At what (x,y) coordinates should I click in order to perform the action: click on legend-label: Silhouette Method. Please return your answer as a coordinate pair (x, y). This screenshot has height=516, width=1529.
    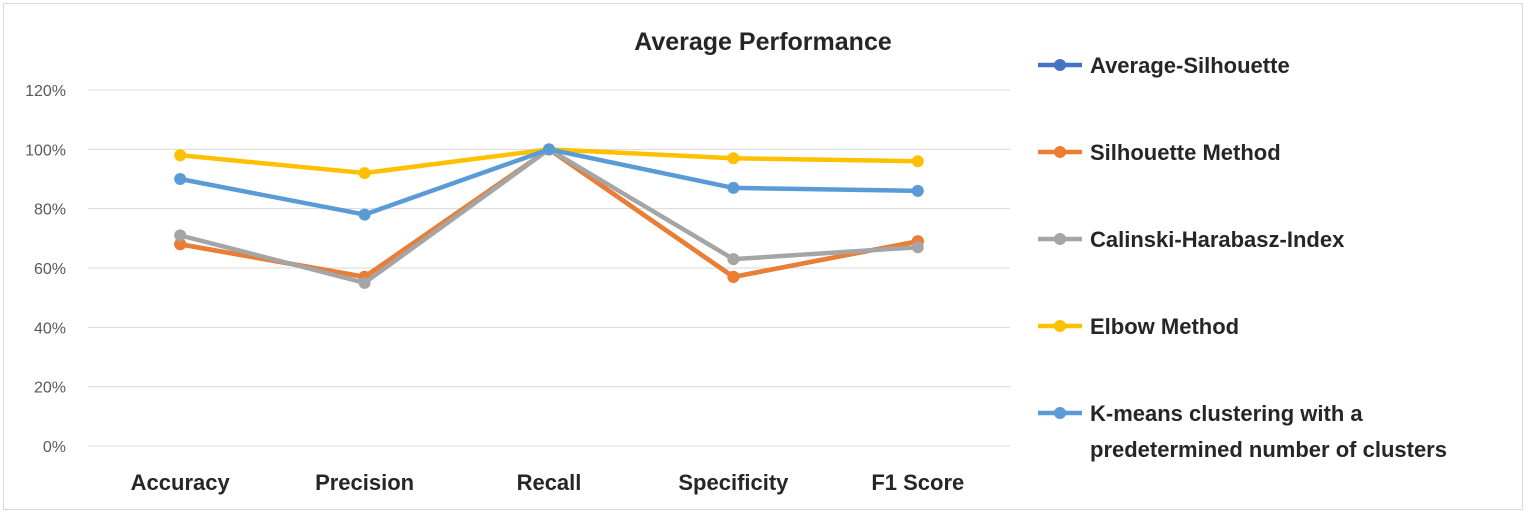
    Looking at the image, I should click on (1185, 152).